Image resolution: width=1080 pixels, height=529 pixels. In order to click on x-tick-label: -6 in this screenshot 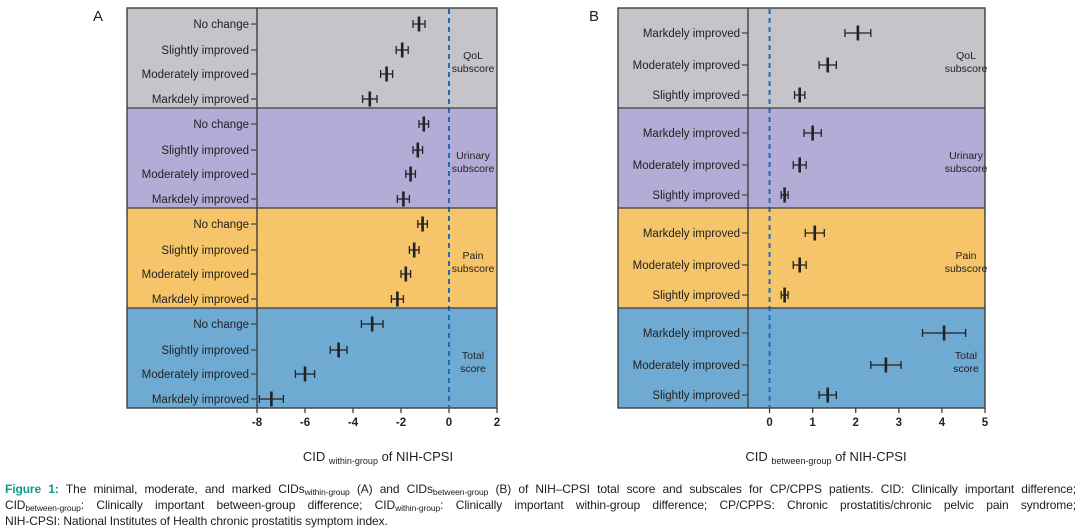, I will do `click(305, 423)`.